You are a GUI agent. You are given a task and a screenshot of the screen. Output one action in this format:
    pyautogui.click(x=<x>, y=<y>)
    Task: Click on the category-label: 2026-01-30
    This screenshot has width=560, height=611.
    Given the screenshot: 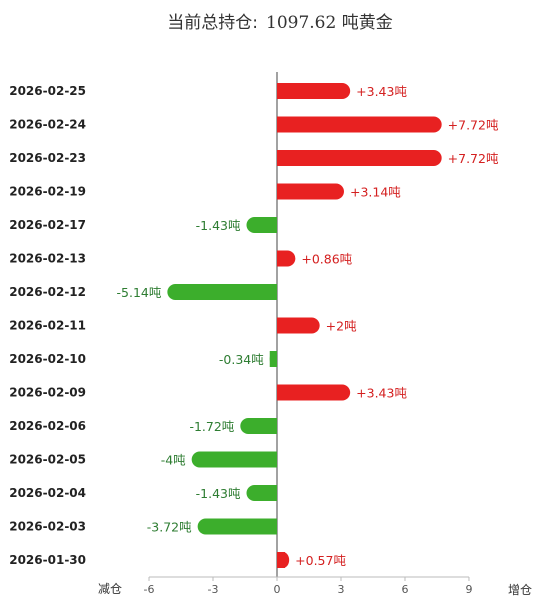 What is the action you would take?
    pyautogui.click(x=47, y=560)
    